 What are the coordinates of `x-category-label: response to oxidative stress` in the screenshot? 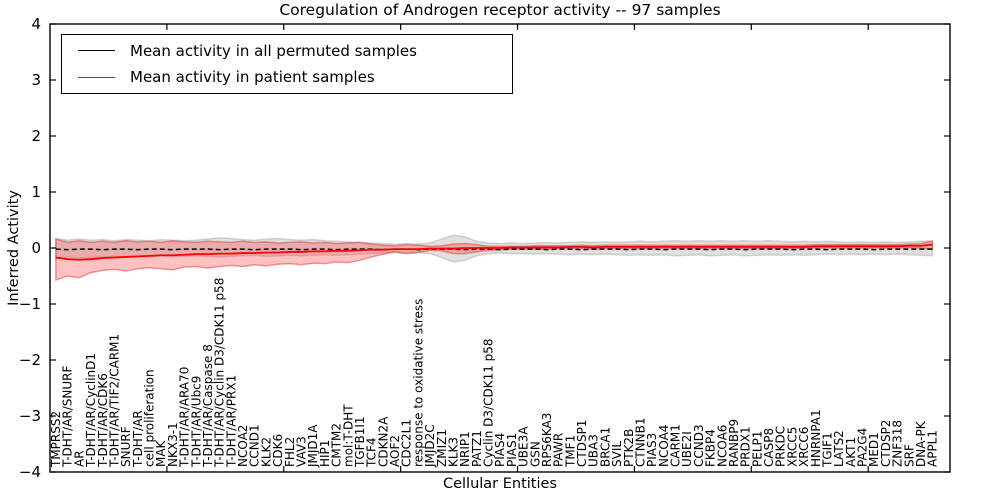 It's located at (418, 383).